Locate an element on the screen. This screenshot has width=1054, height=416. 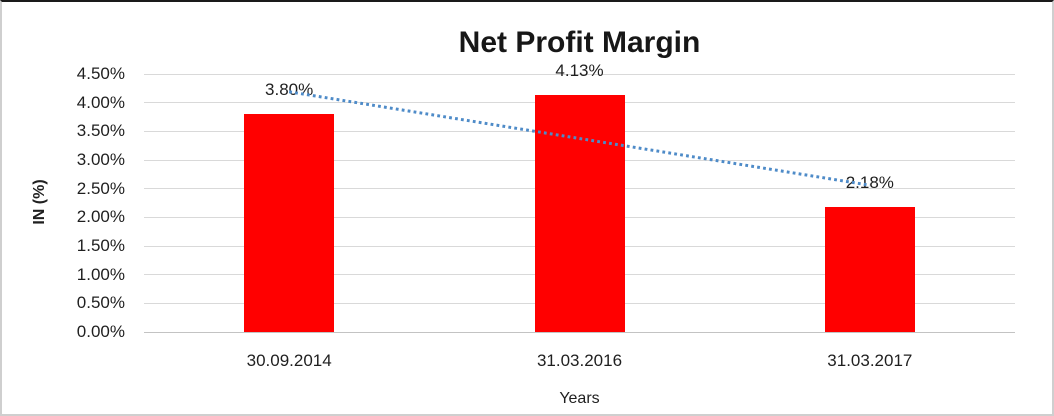
bar-value-label: 4.13% is located at coordinates (579, 71).